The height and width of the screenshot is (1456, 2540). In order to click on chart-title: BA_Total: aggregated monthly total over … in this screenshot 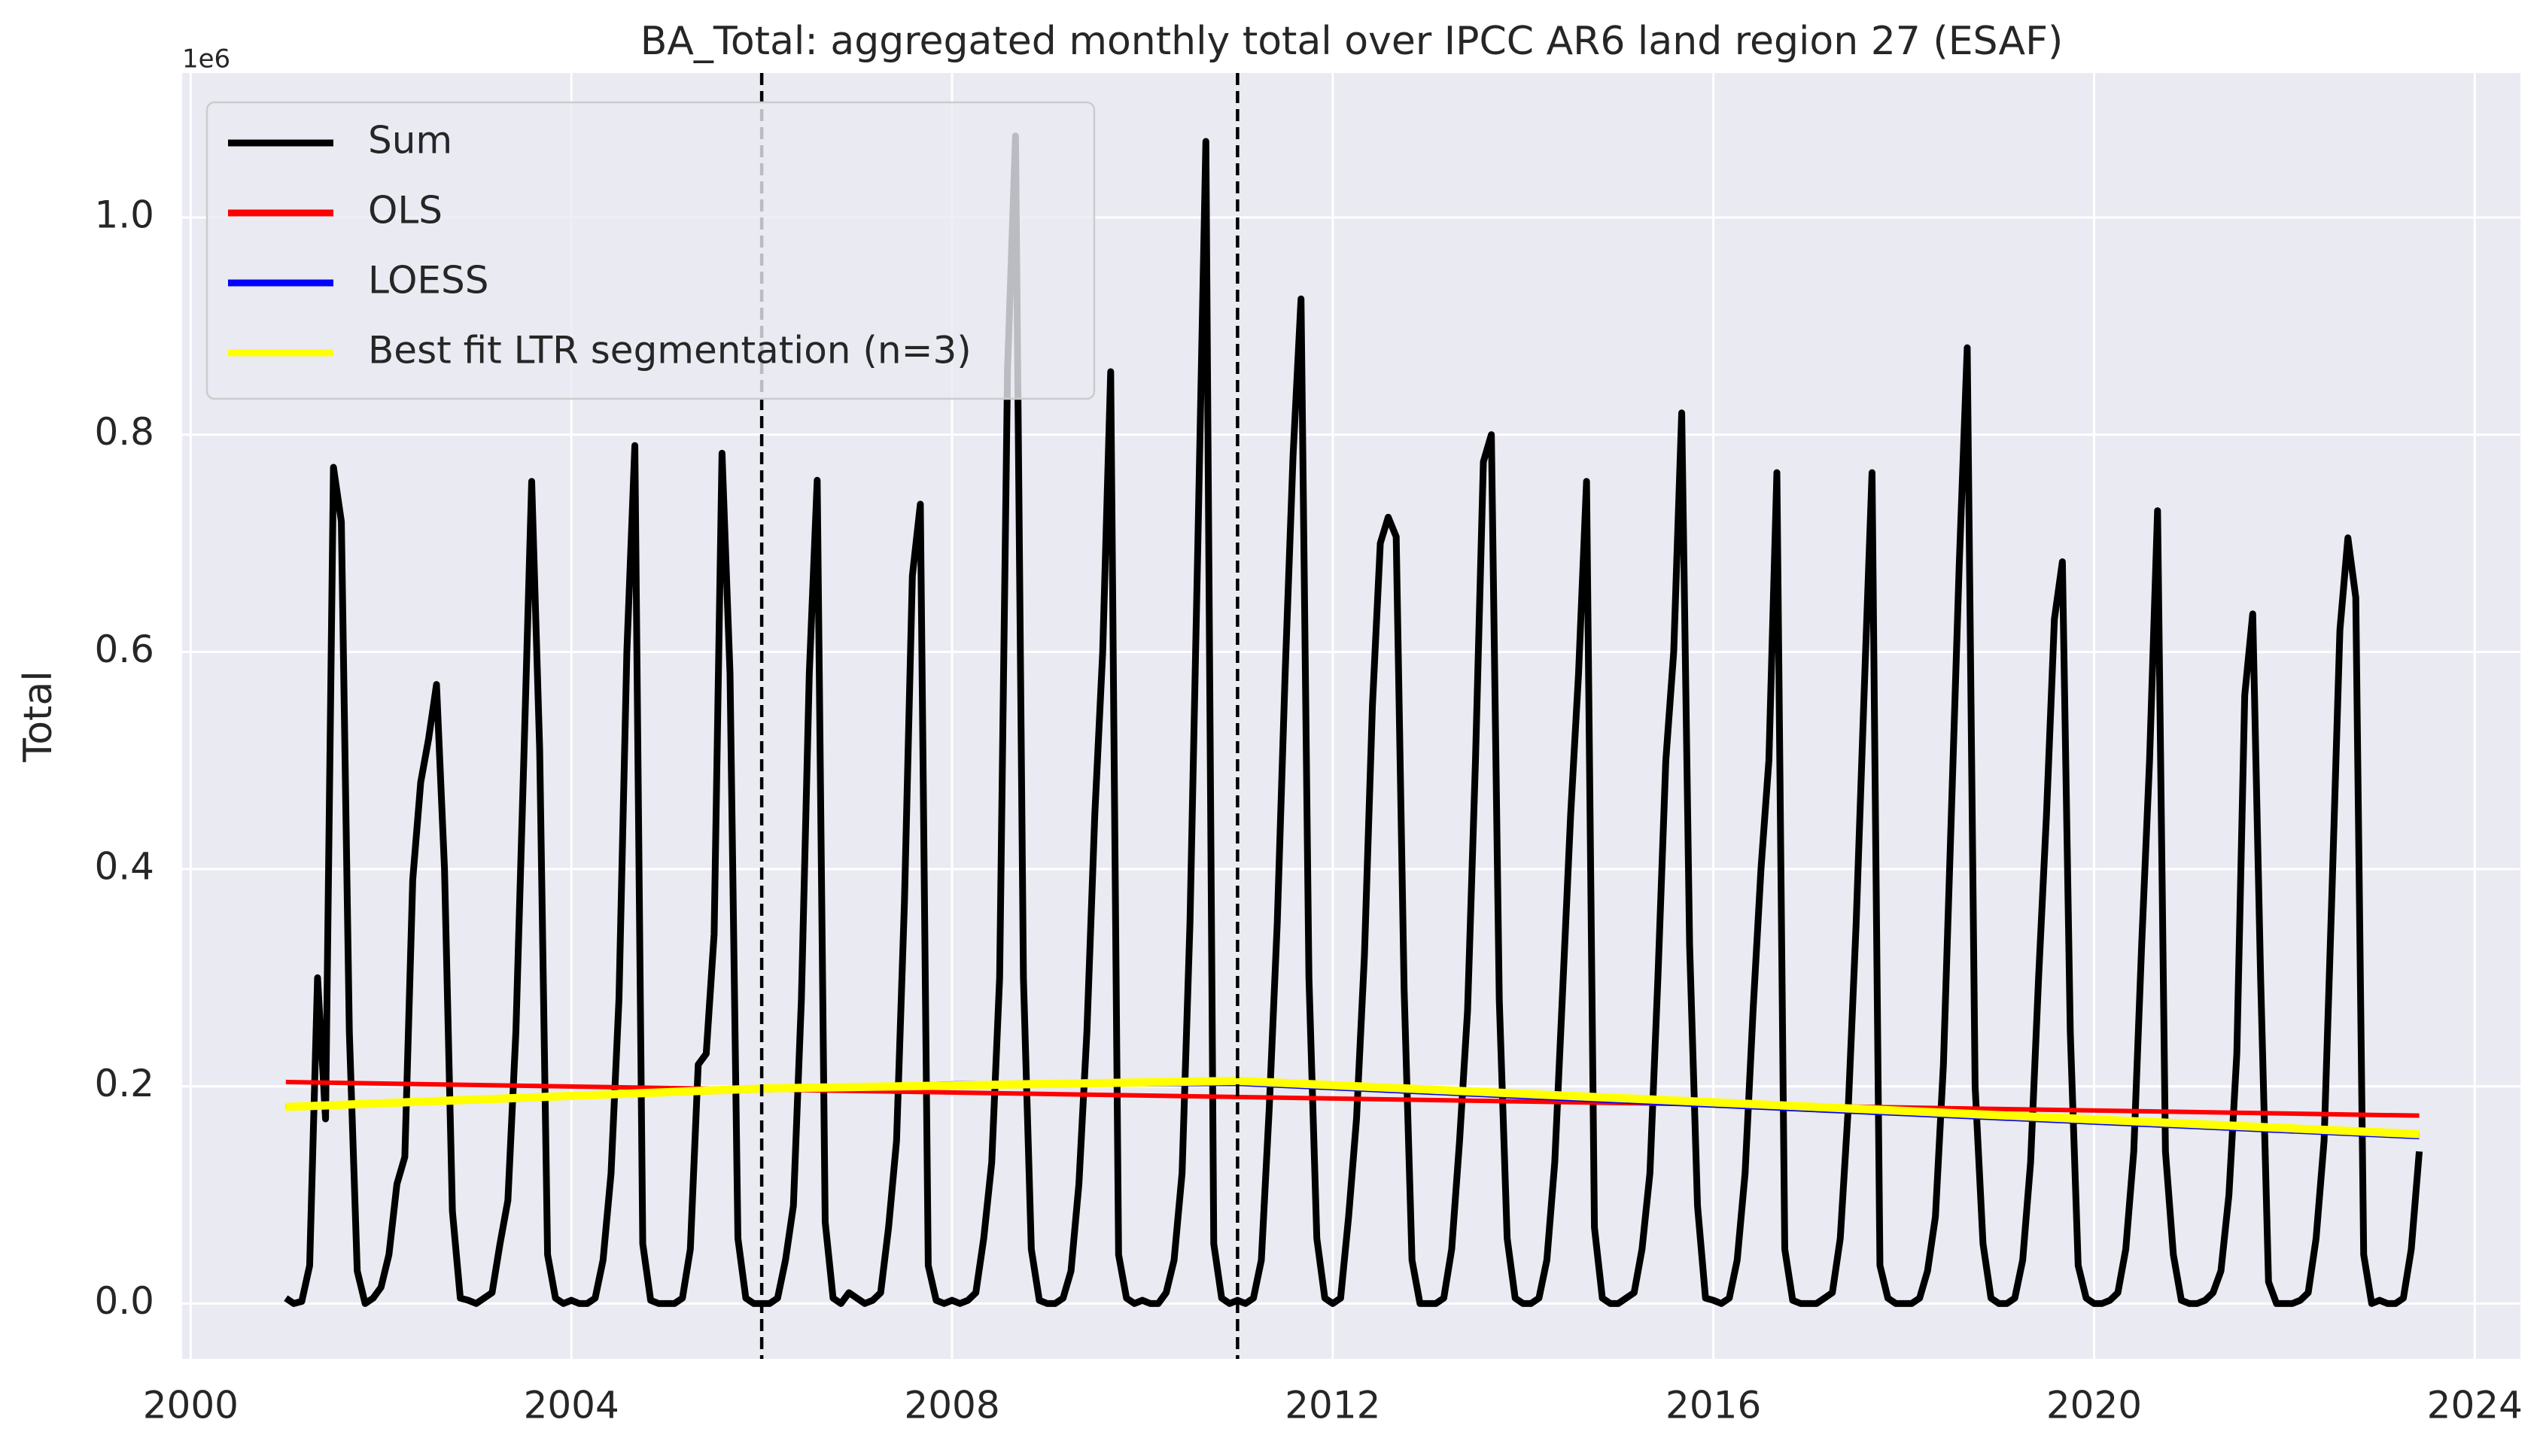, I will do `click(1352, 41)`.